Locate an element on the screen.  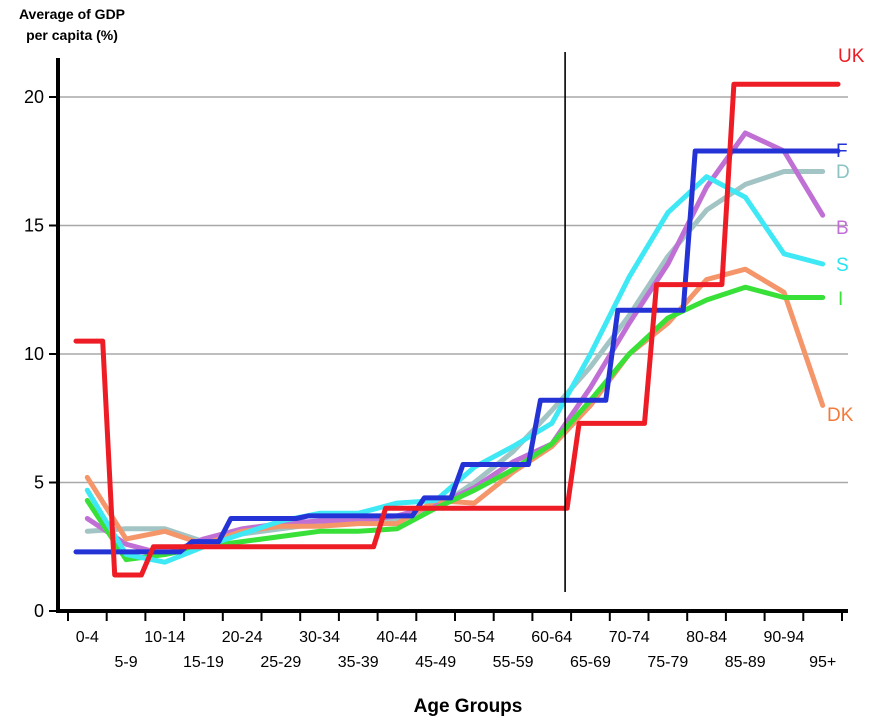
x-tick-label: 20-24 is located at coordinates (242, 637).